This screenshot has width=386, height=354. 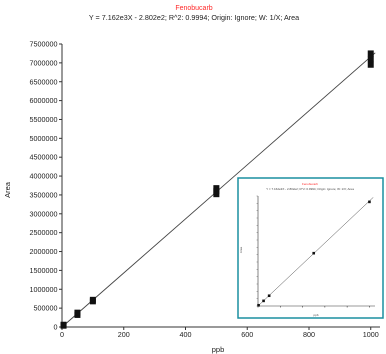 What do you see at coordinates (46, 308) in the screenshot?
I see `y-tick-label: 500000` at bounding box center [46, 308].